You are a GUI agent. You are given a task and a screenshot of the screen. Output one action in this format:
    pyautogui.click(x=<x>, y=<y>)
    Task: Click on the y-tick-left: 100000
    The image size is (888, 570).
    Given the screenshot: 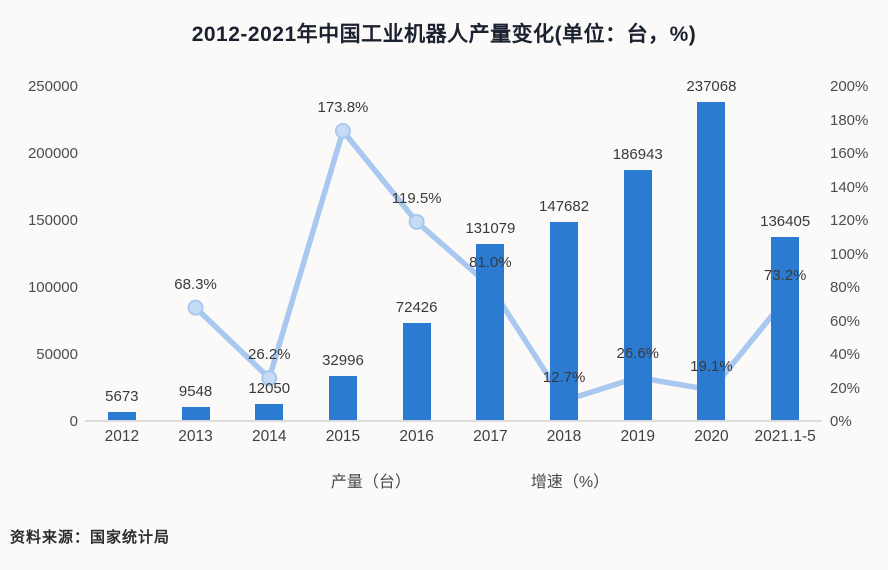 What is the action you would take?
    pyautogui.click(x=52, y=287)
    